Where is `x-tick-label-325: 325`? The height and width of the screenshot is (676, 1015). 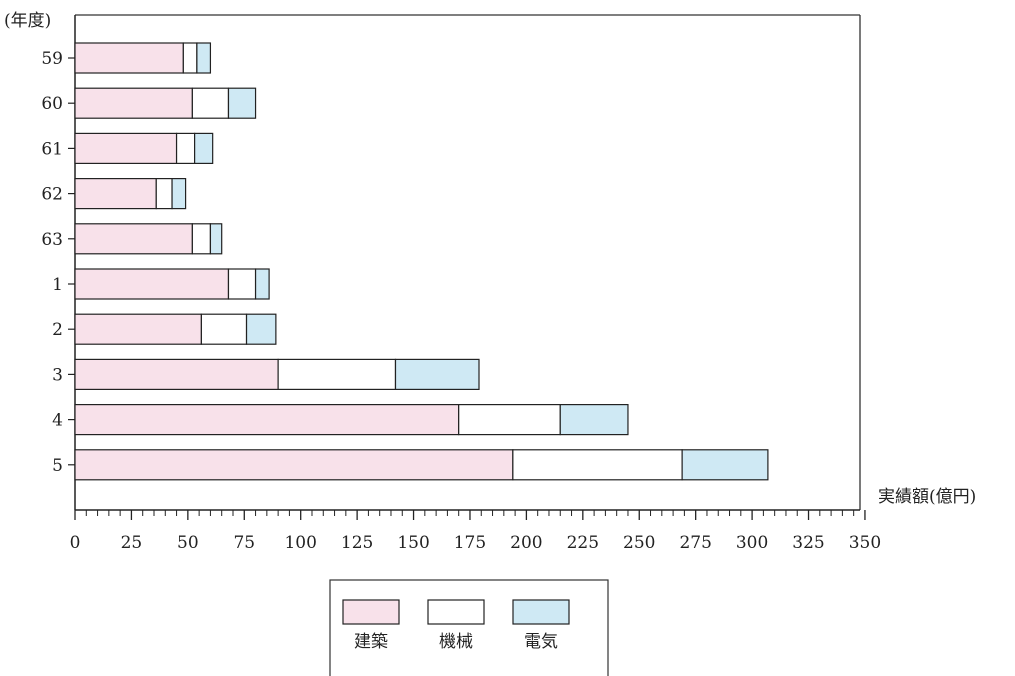 x-tick-label-325: 325 is located at coordinates (808, 543).